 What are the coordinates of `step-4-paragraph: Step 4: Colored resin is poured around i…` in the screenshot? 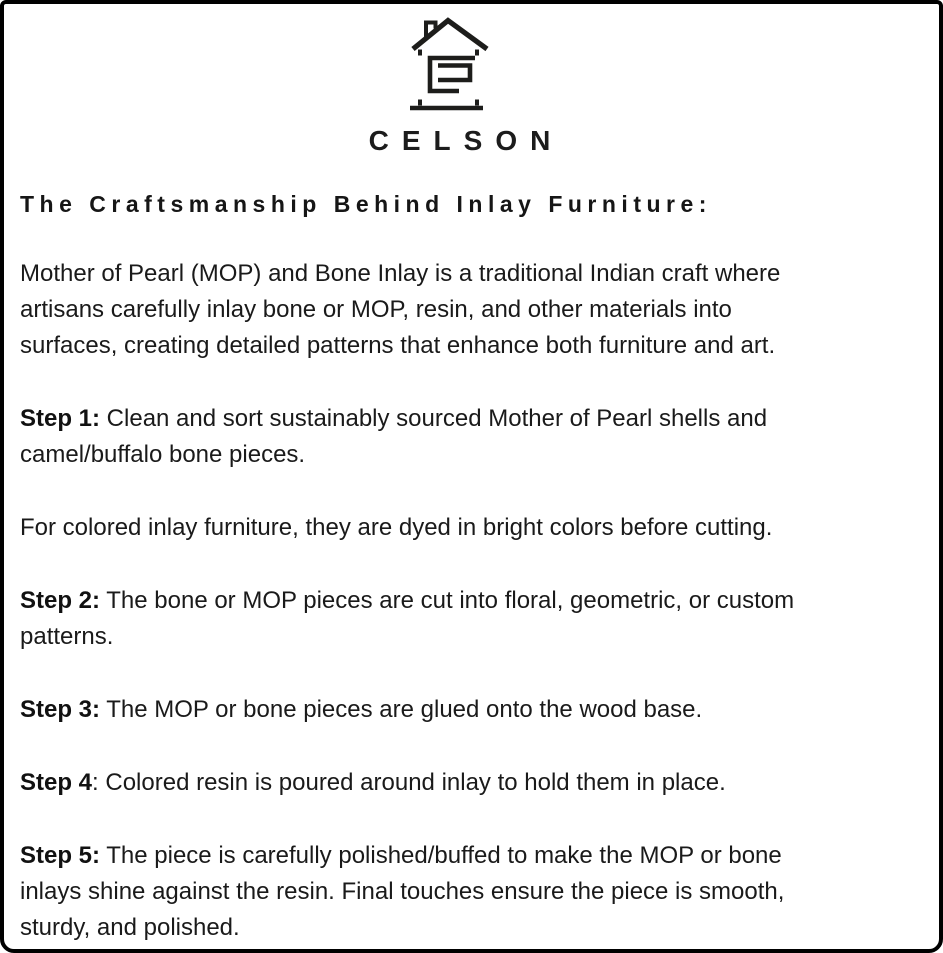 It's located at (459, 783).